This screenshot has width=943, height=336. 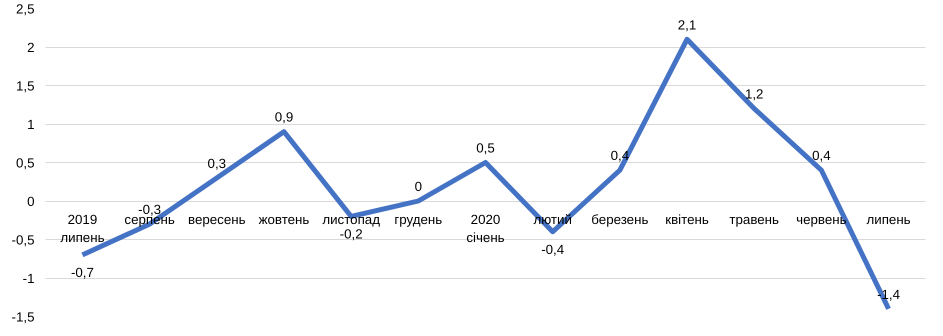 I want to click on data-label: 0,3, so click(x=217, y=163).